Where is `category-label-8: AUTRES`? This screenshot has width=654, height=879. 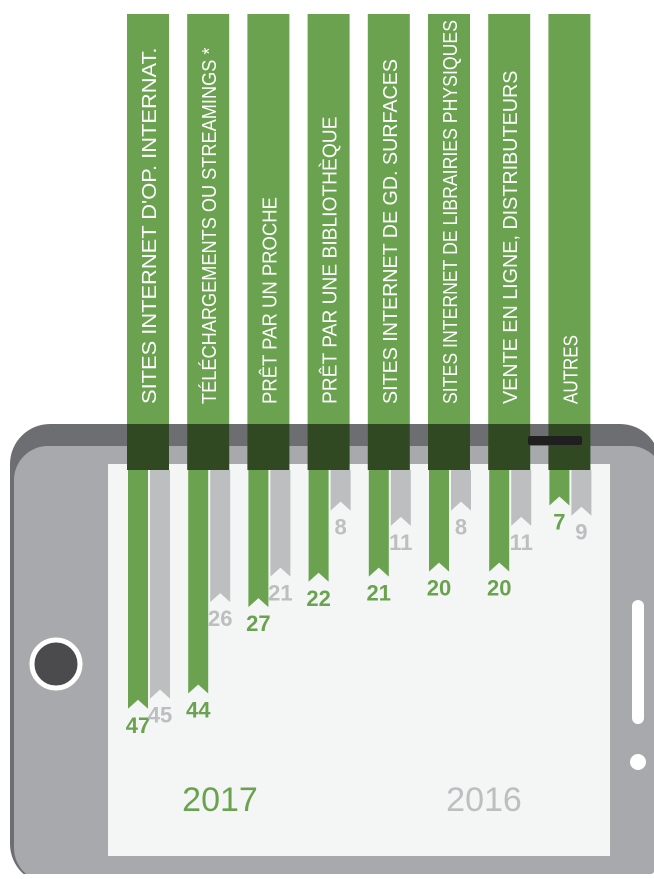
category-label-8: AUTRES is located at coordinates (571, 369).